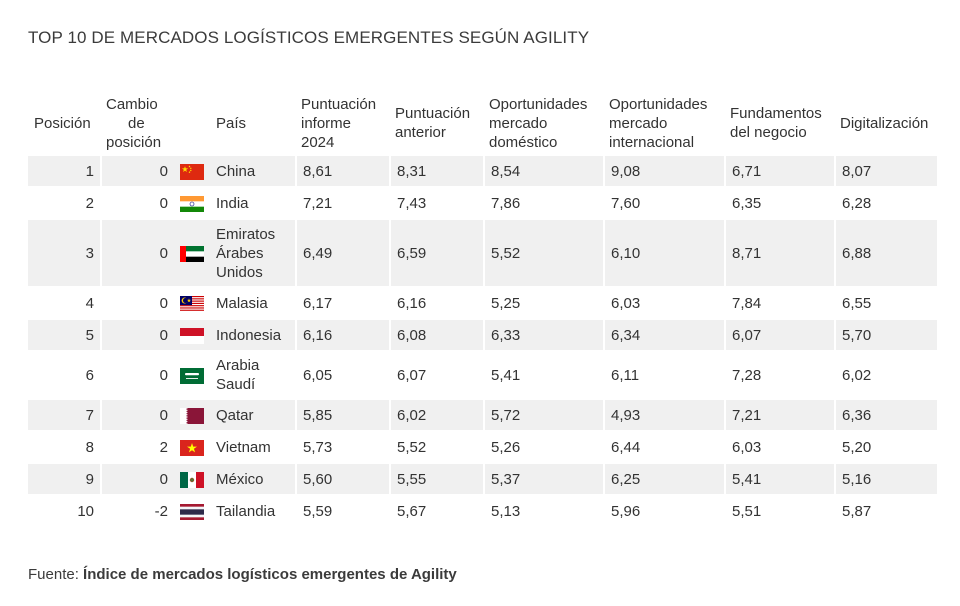 This screenshot has width=960, height=606. I want to click on country-name-line: Arabia, so click(238, 365).